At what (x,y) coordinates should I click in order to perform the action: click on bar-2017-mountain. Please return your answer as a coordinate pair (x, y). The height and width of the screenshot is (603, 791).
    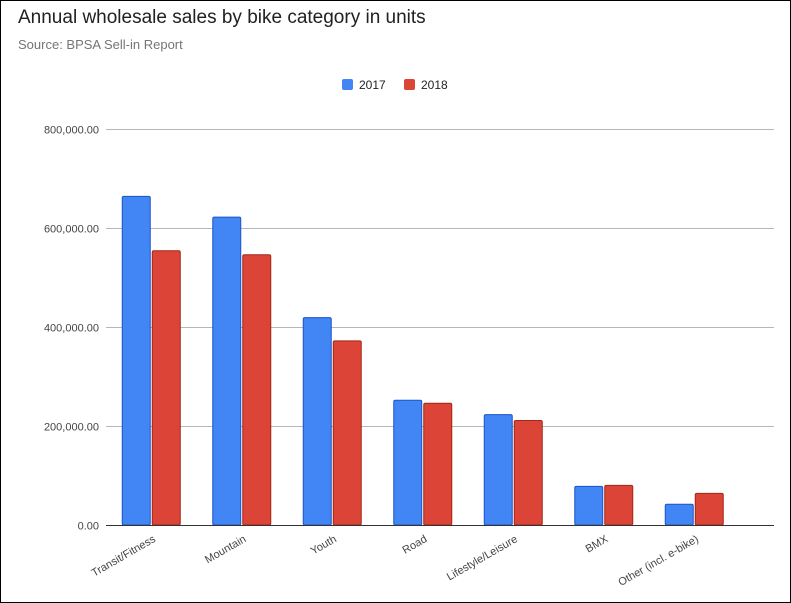
    Looking at the image, I should click on (227, 371).